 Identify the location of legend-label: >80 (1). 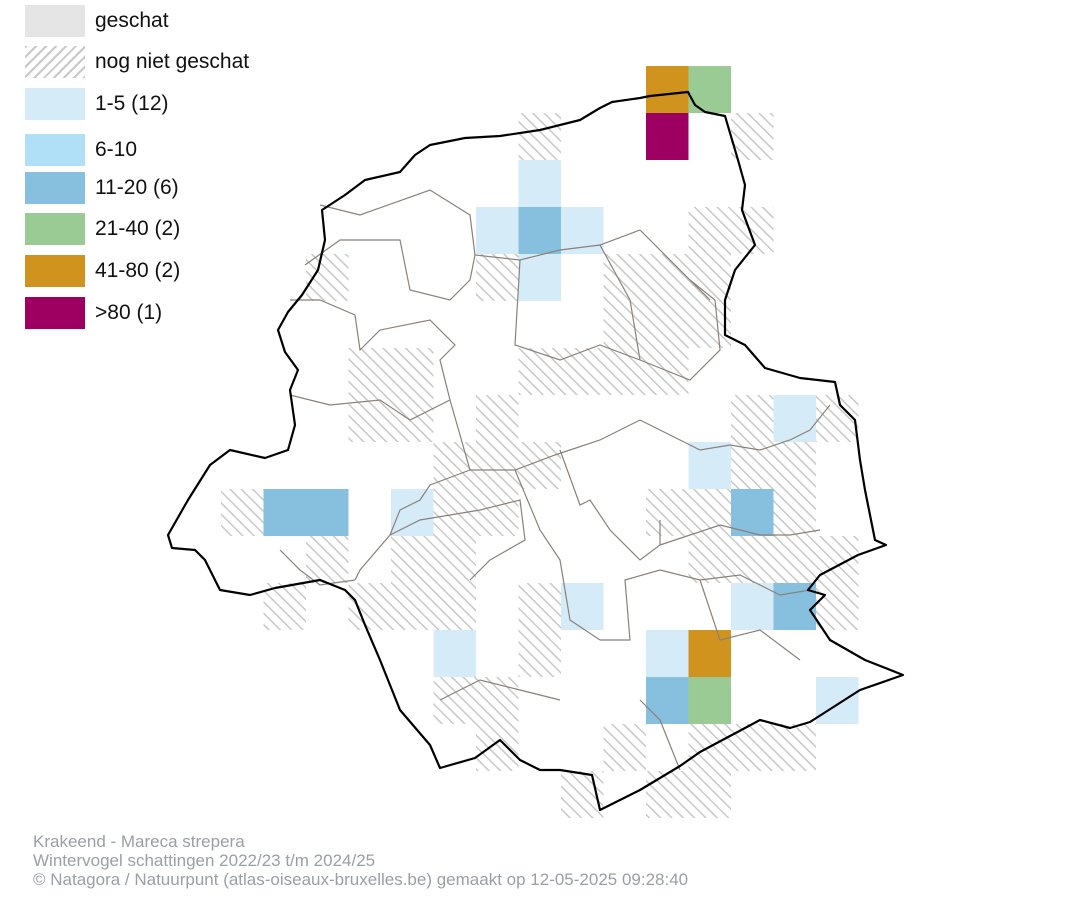
(129, 312).